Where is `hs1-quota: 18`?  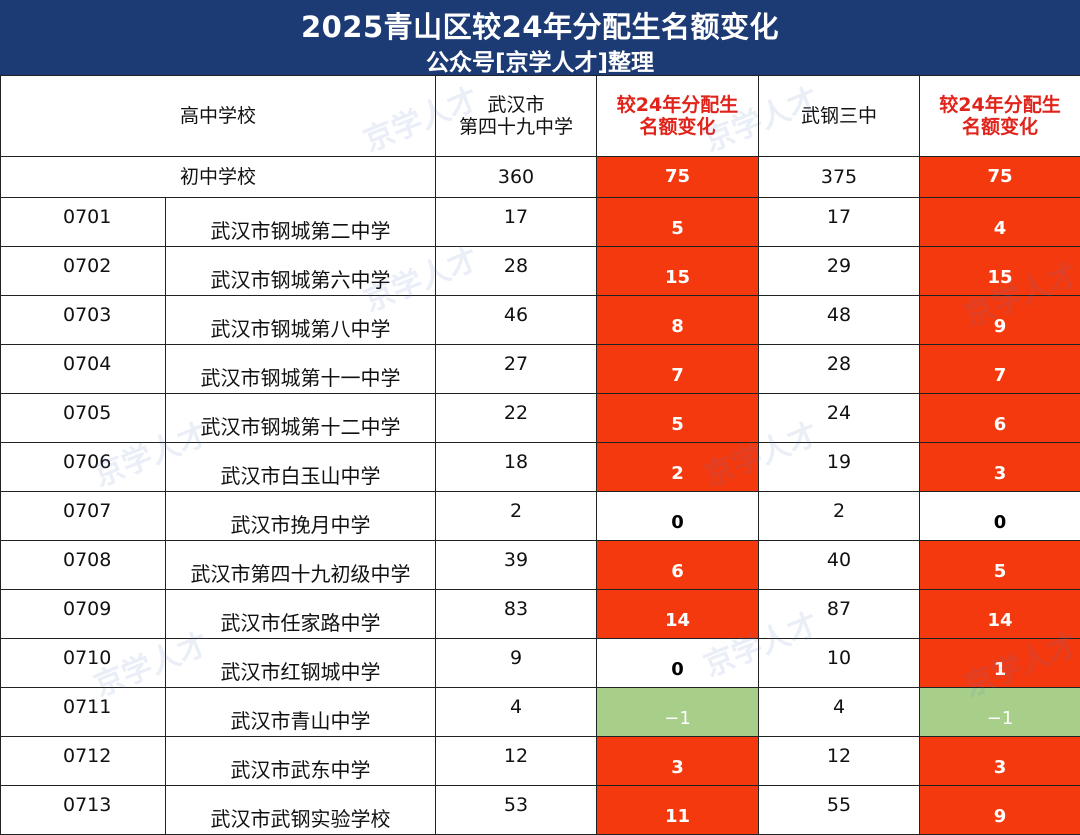
hs1-quota: 18 is located at coordinates (516, 467).